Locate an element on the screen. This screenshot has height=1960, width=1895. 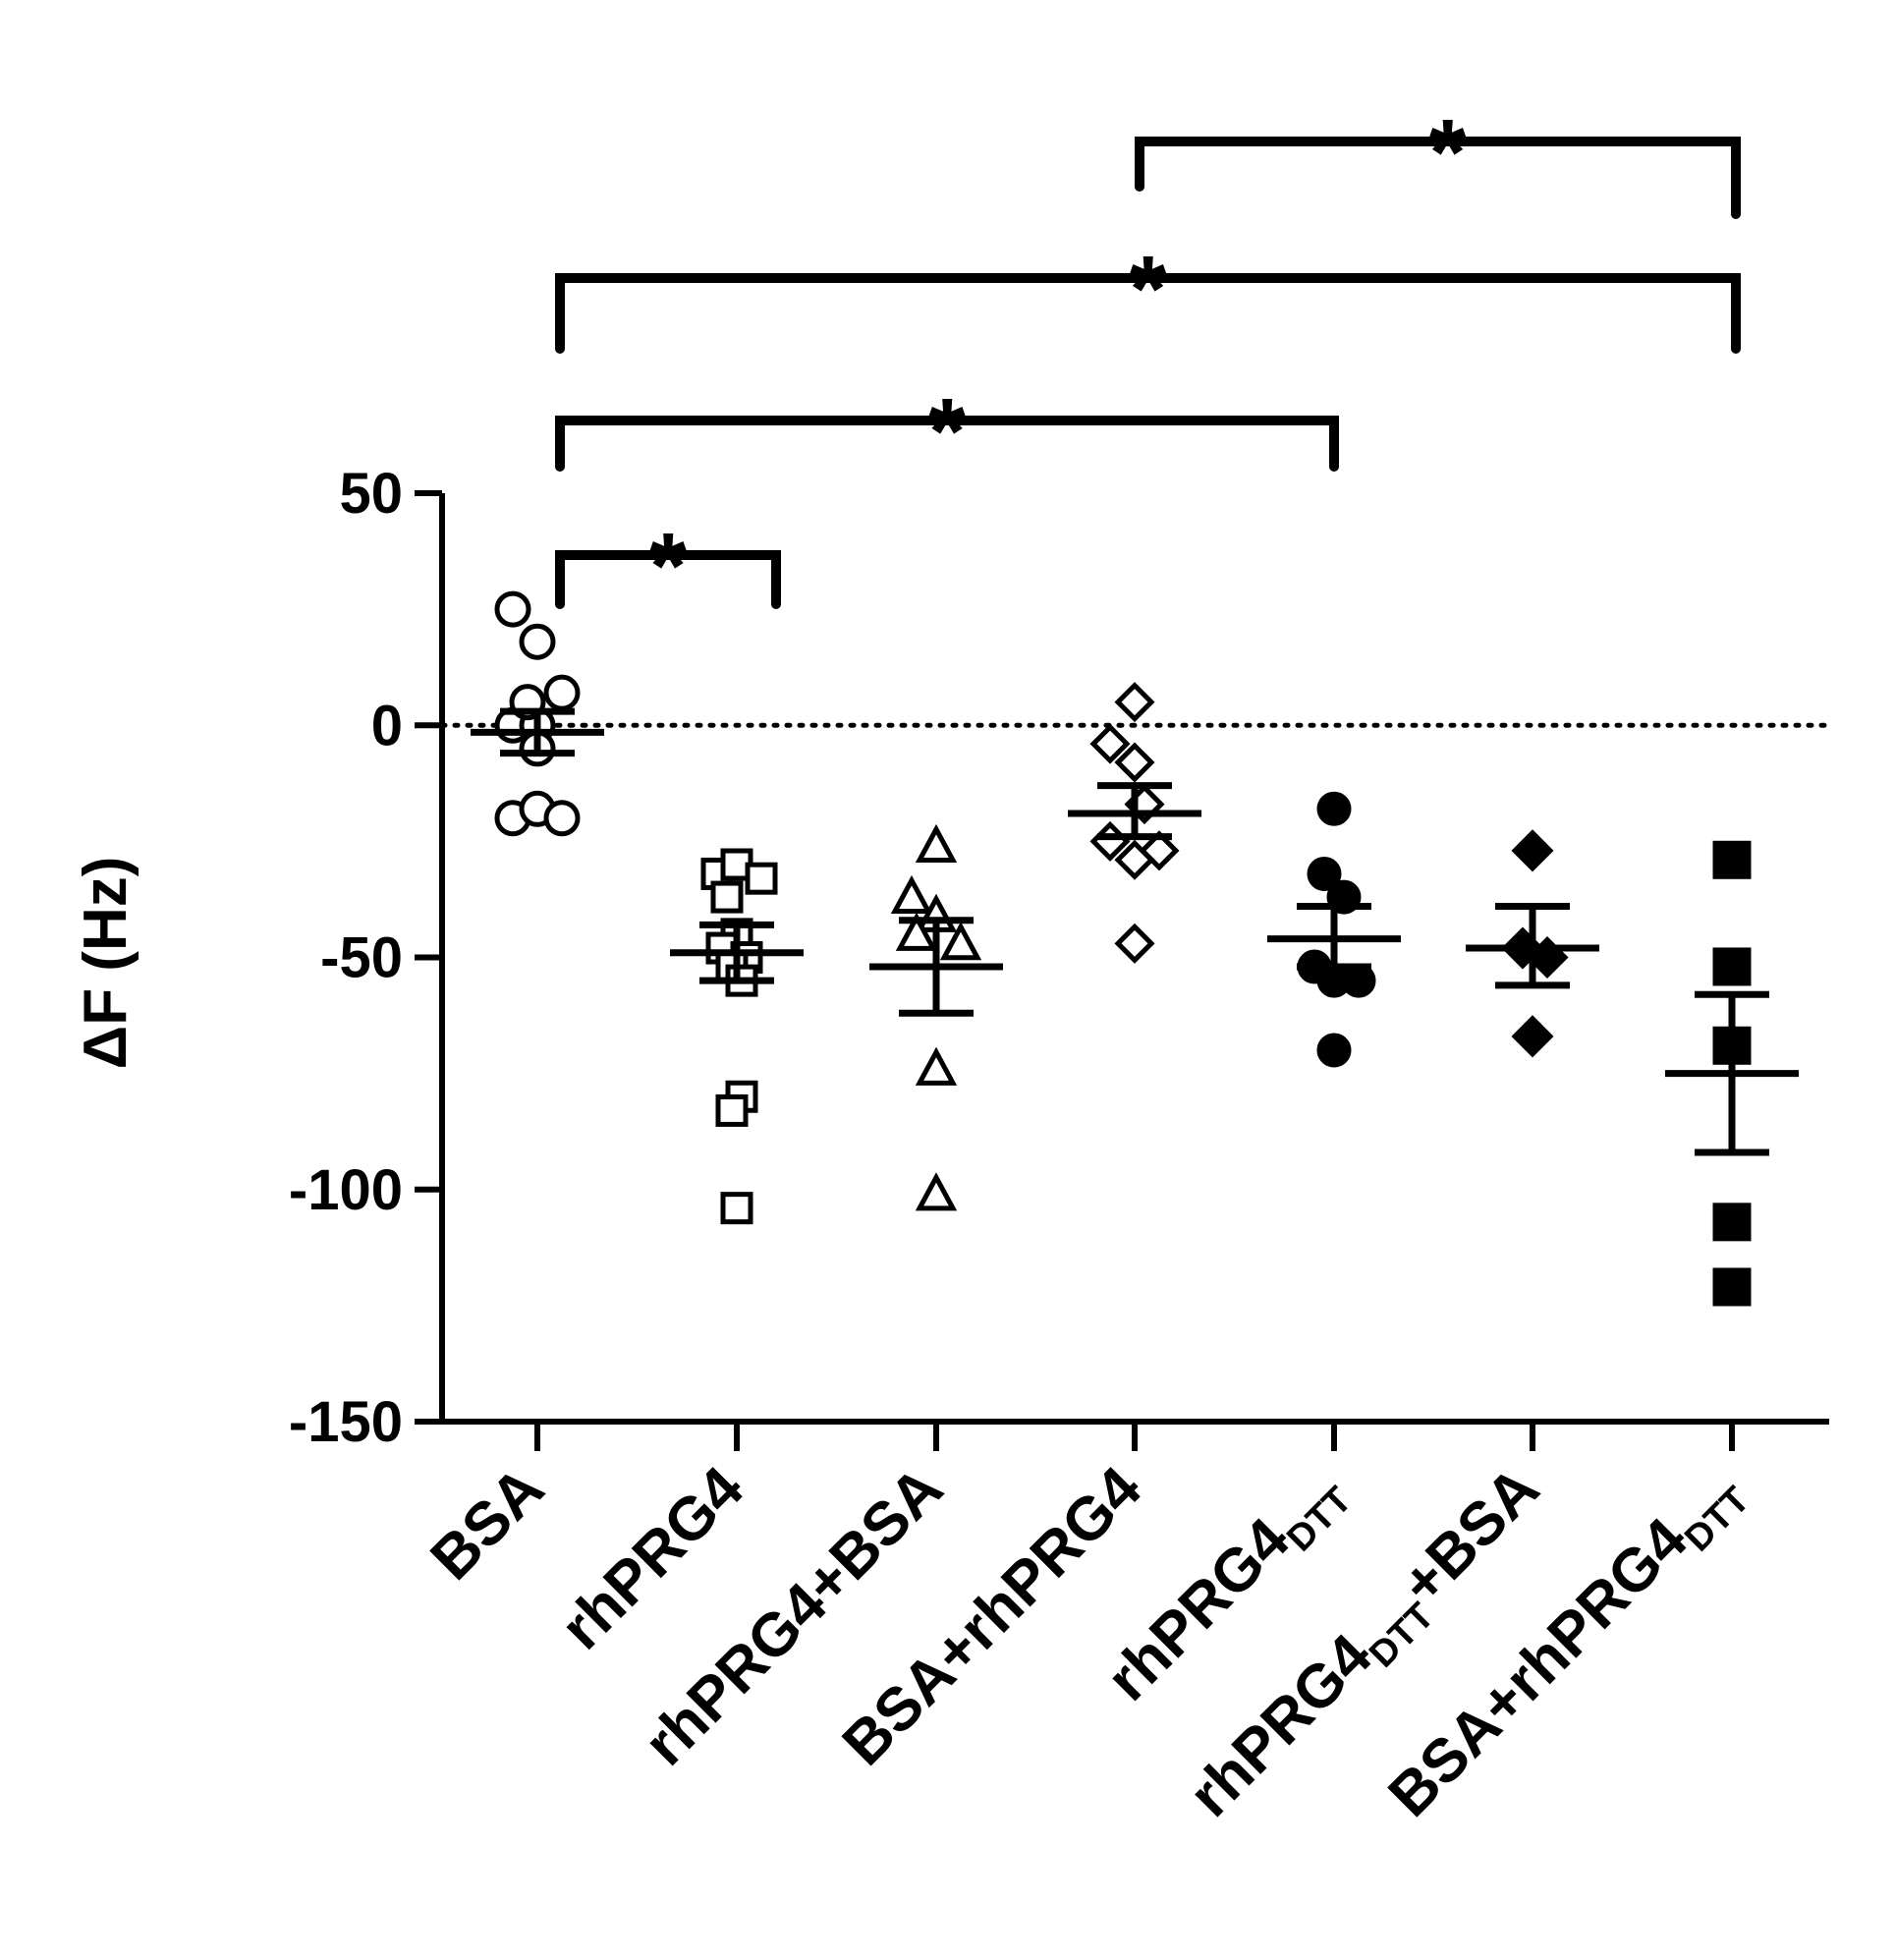
y-tick-label: 0 is located at coordinates (387, 725).